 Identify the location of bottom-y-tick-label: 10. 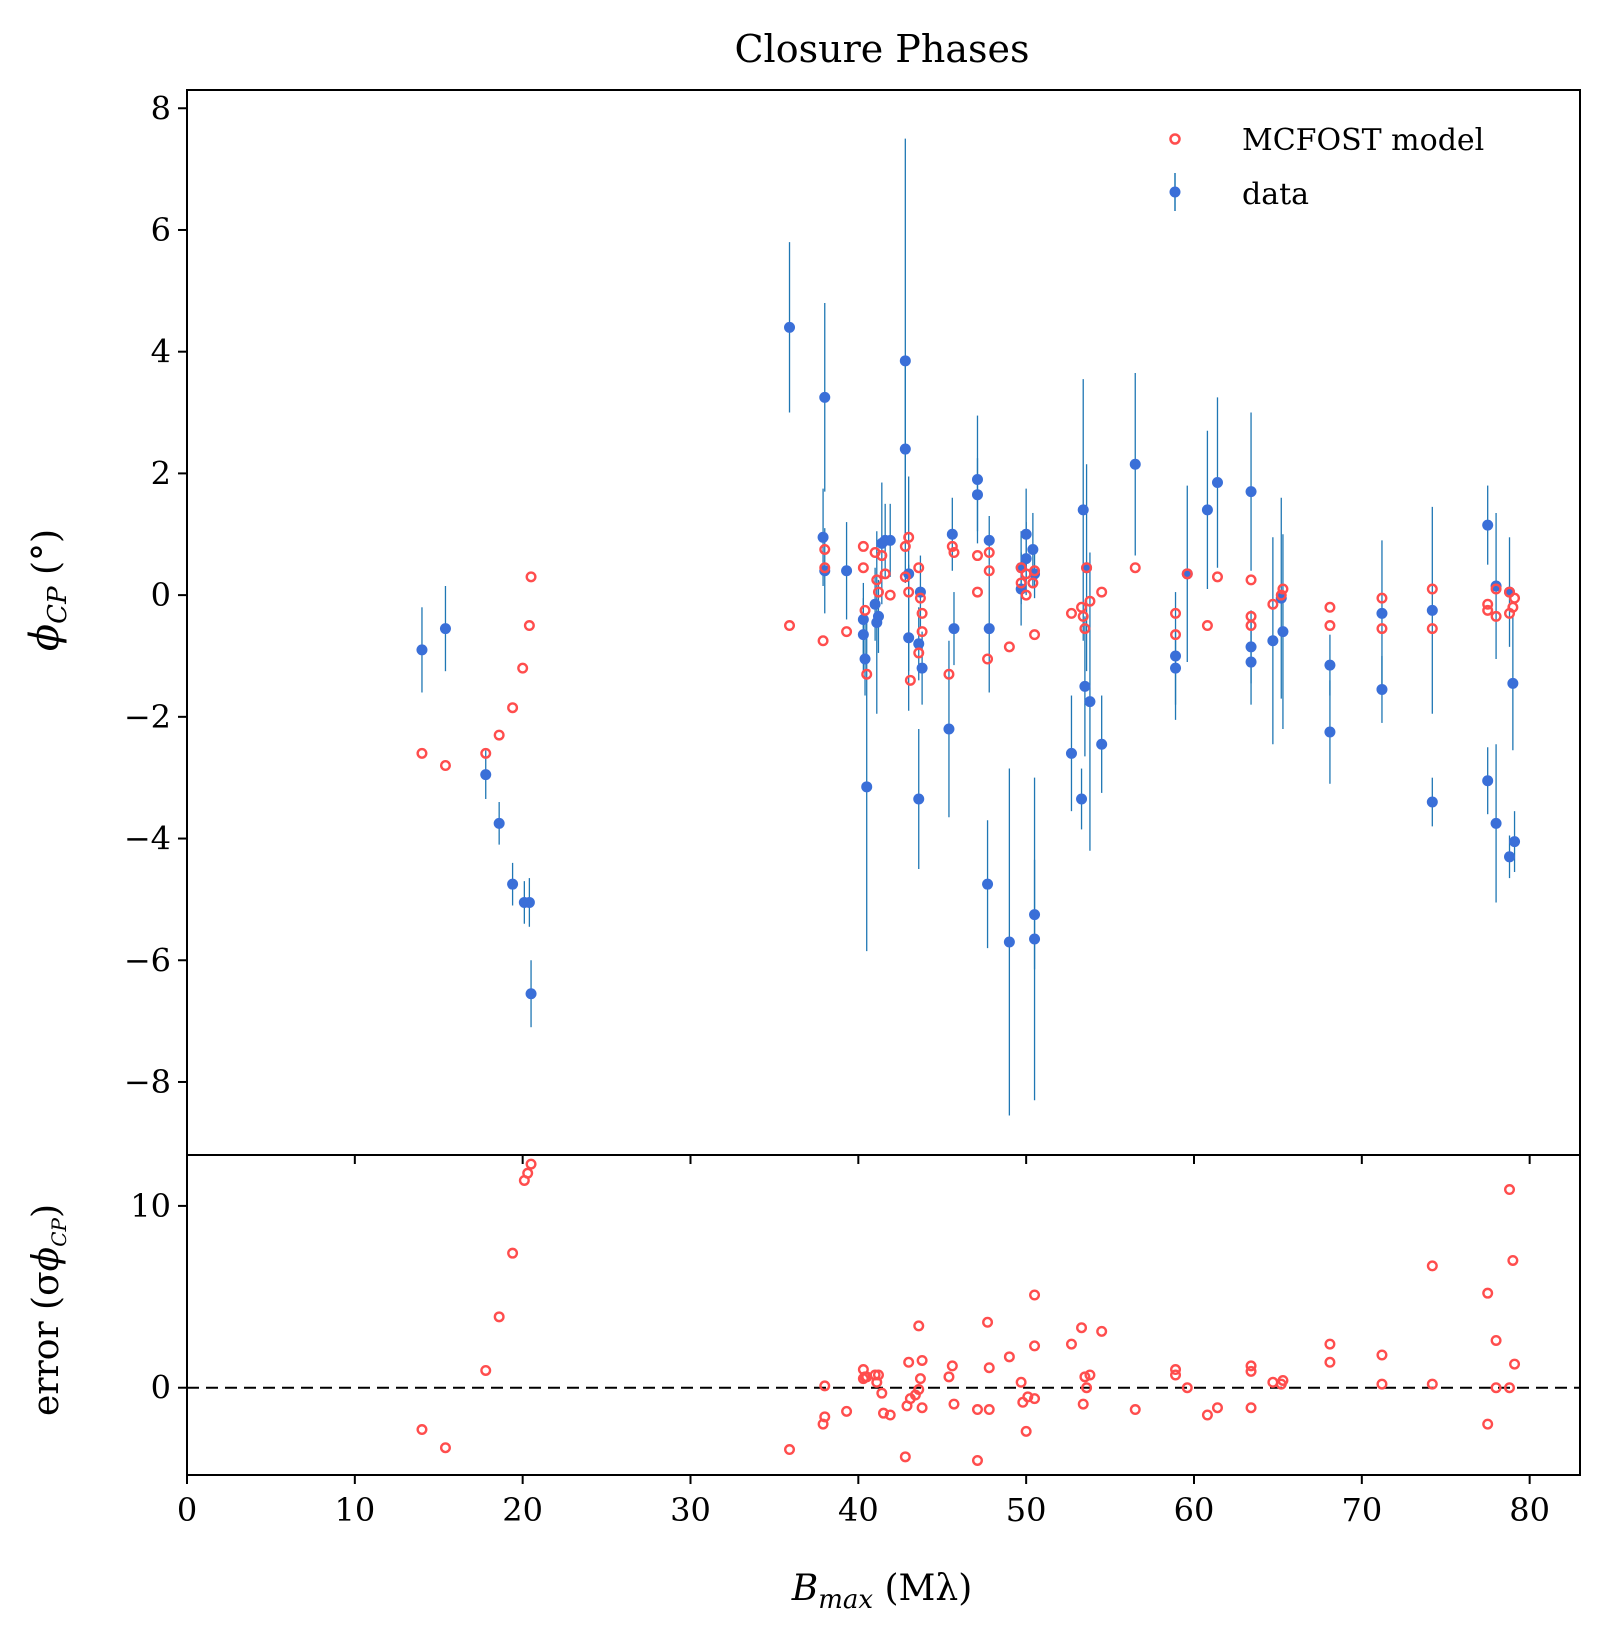
(150, 1206).